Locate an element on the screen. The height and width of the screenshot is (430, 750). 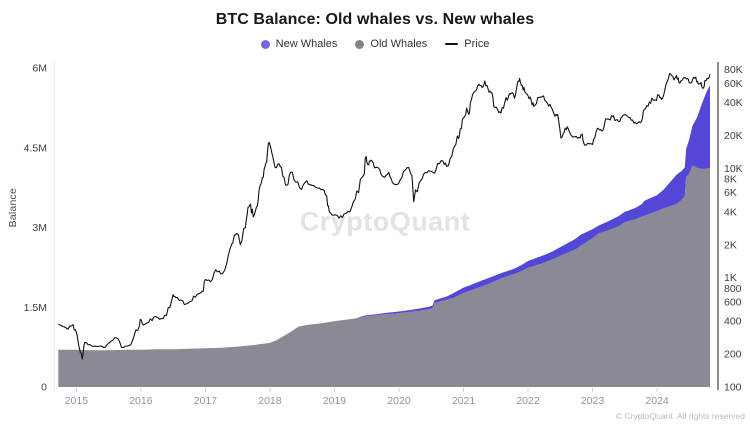
axis-tick-label: 0 is located at coordinates (44, 388).